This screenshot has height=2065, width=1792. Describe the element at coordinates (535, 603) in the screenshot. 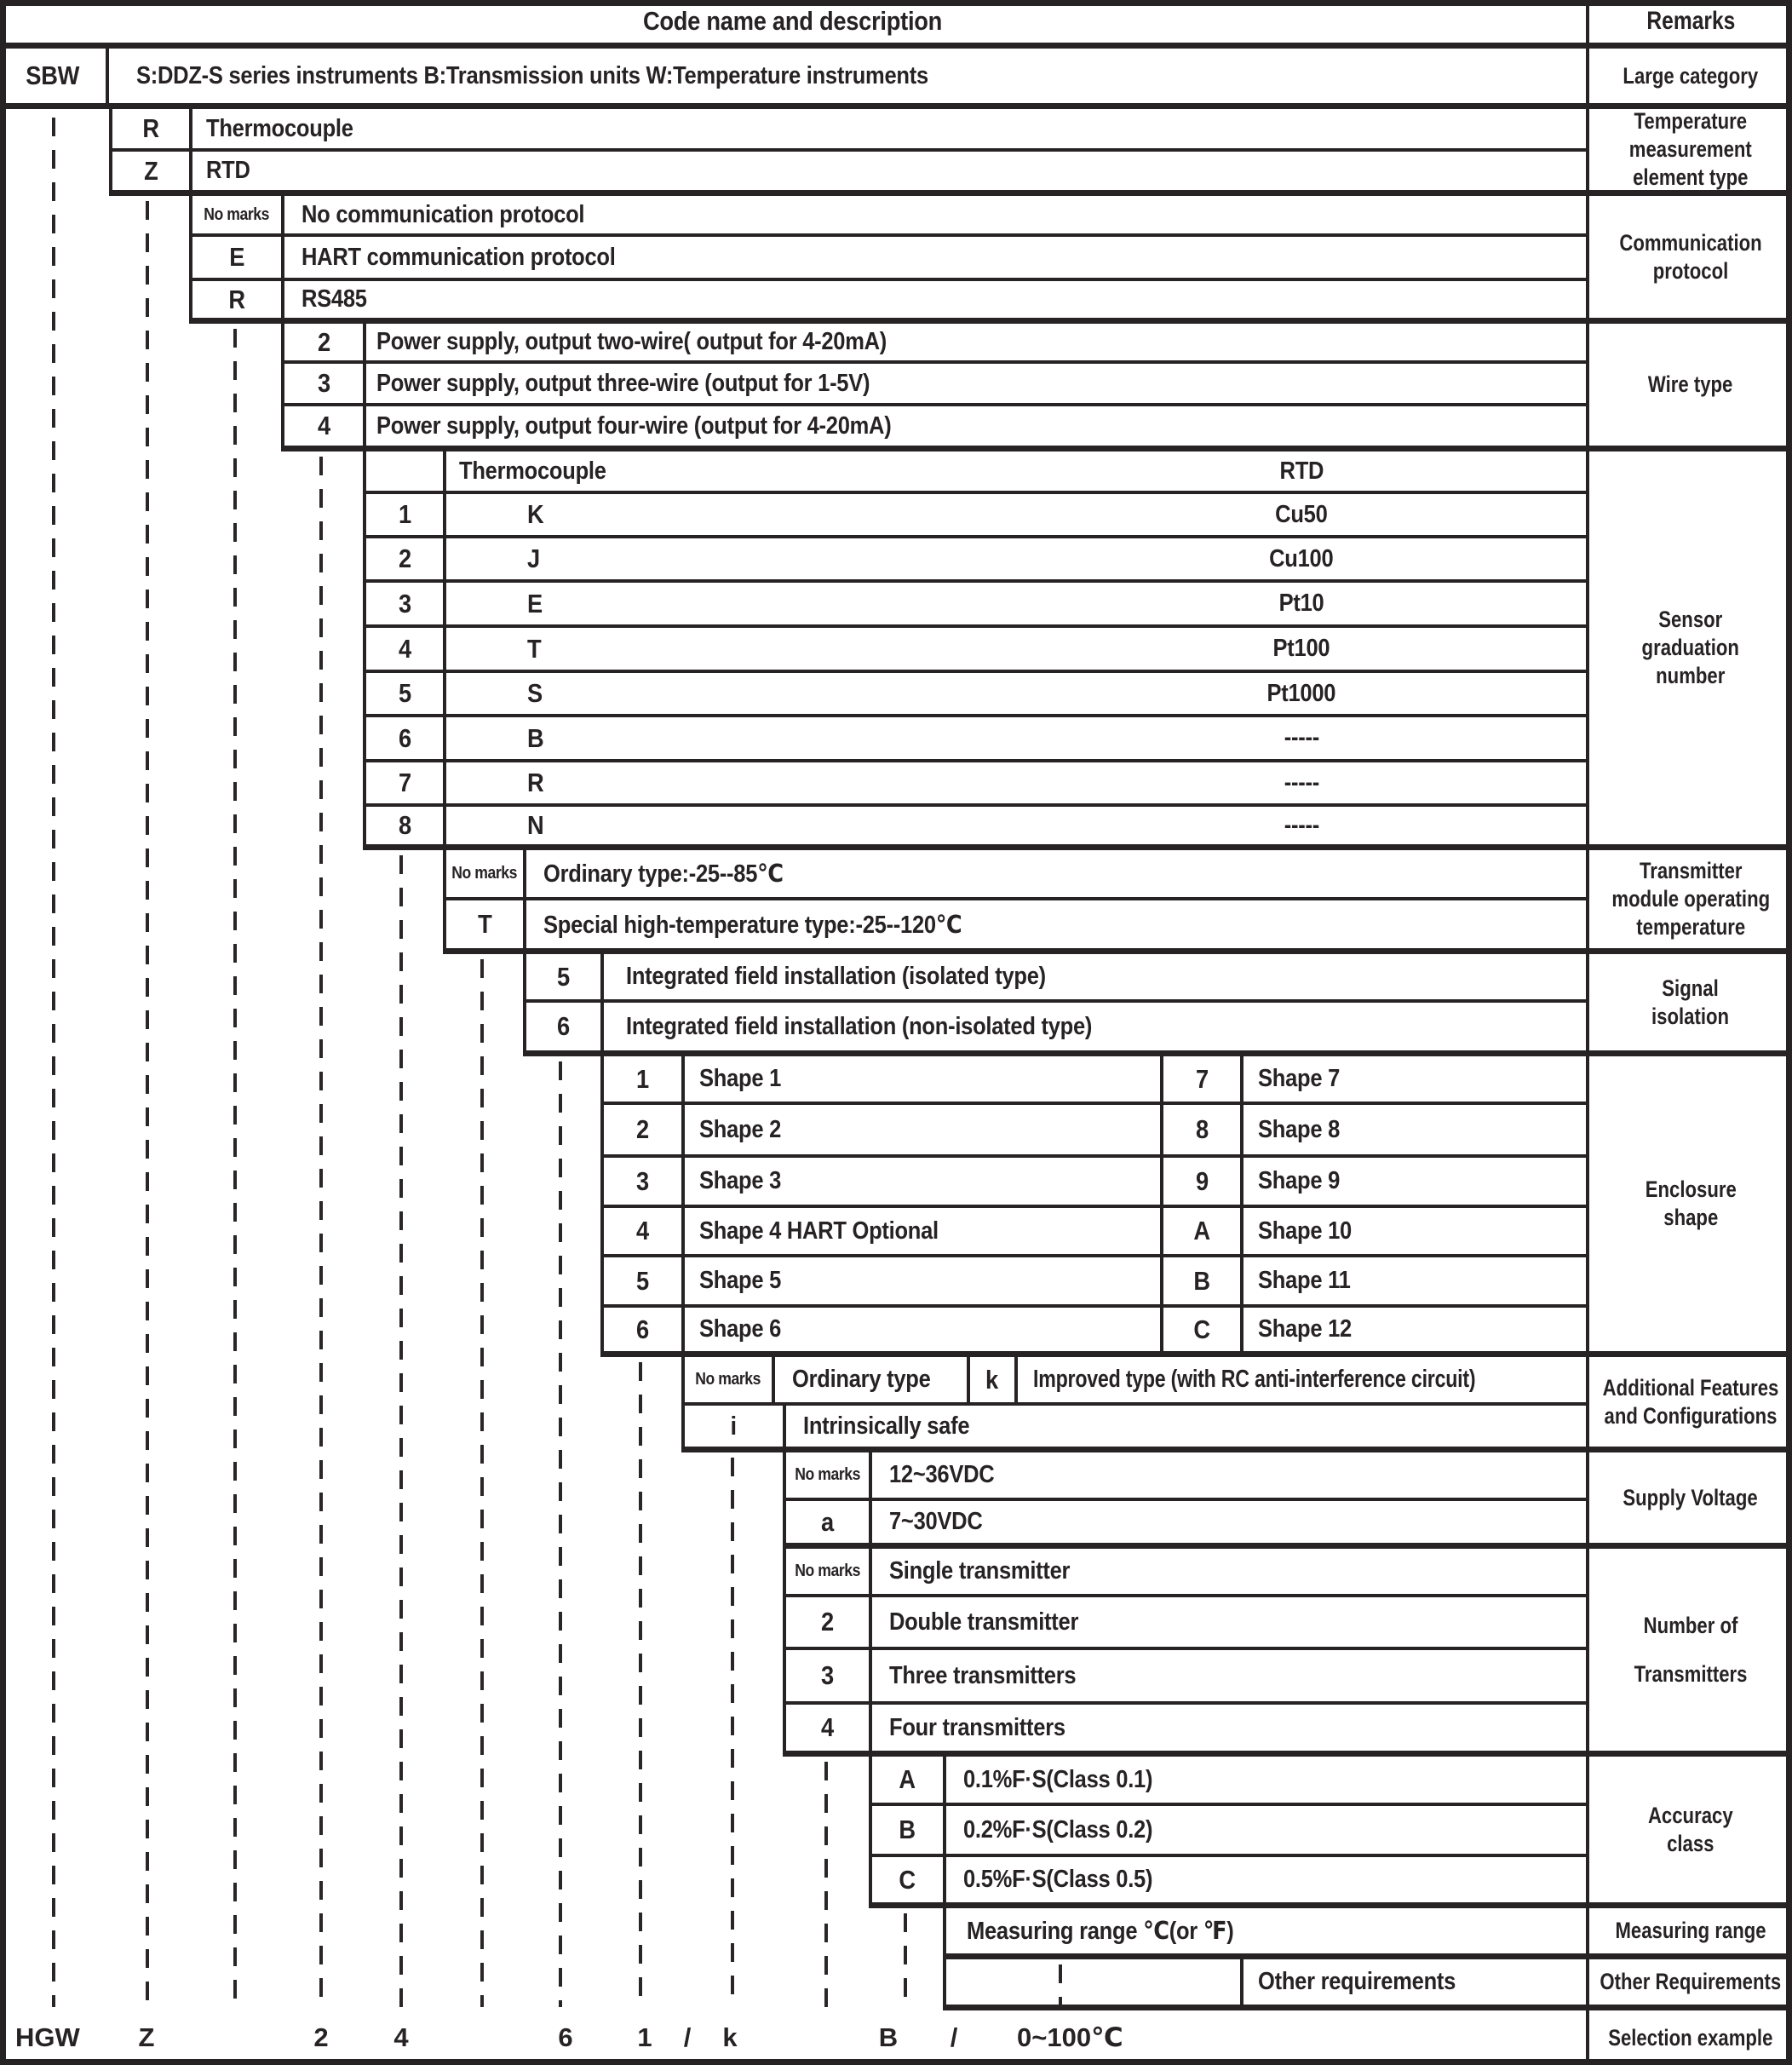

I see `thermocouple-cell: E` at that location.